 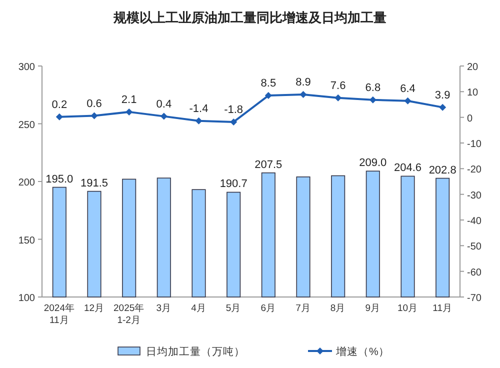 What do you see at coordinates (268, 164) in the screenshot?
I see `data-label: 207.5` at bounding box center [268, 164].